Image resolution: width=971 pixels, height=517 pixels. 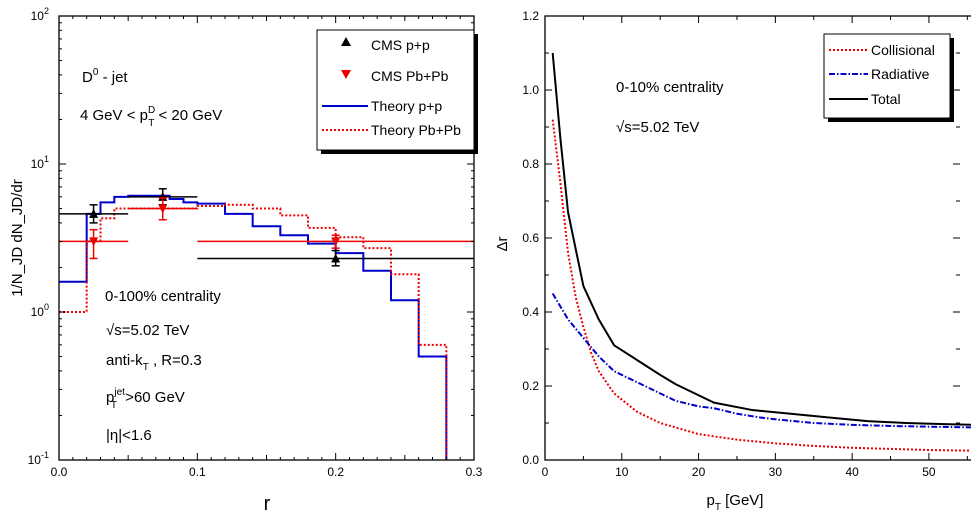 What do you see at coordinates (400, 45) in the screenshot?
I see `legend-cms-pp-label: CMS p+p` at bounding box center [400, 45].